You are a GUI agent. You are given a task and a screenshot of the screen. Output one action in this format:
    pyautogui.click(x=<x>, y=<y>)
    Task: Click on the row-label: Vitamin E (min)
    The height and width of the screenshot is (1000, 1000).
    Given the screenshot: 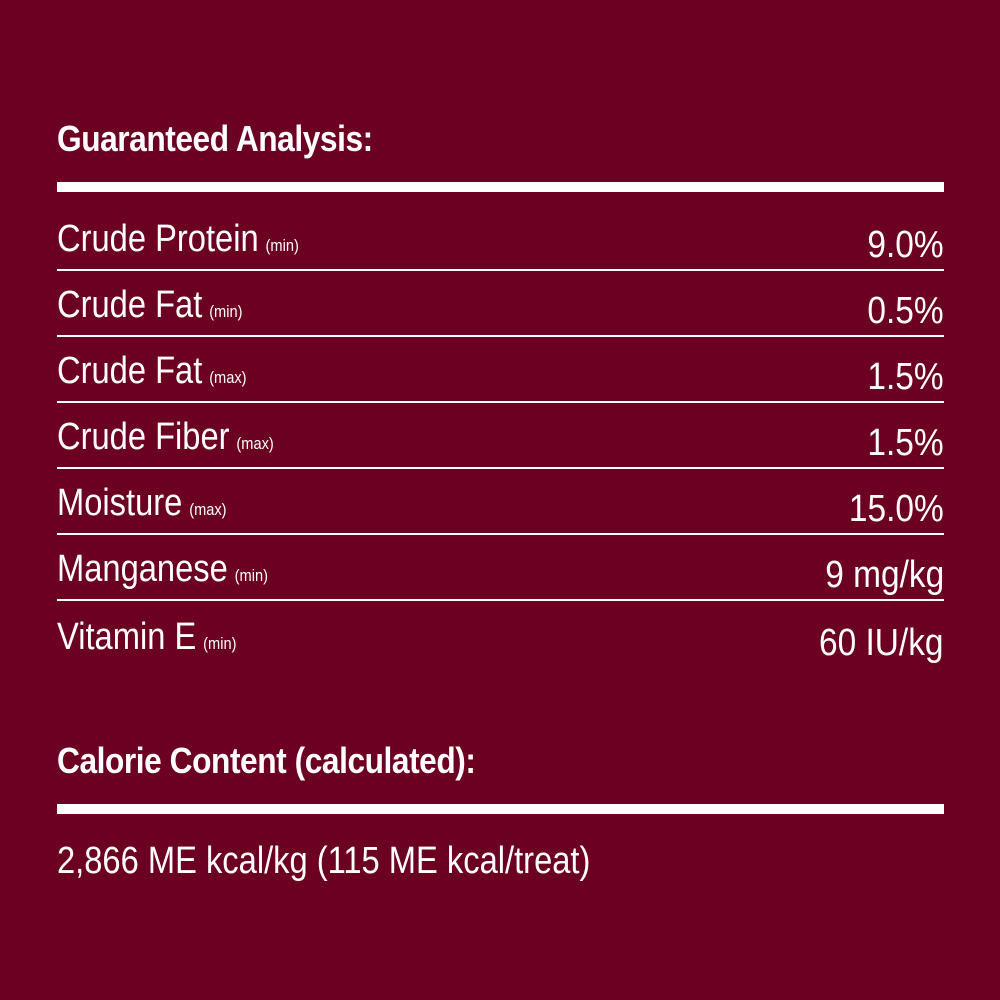 What is the action you would take?
    pyautogui.click(x=147, y=637)
    